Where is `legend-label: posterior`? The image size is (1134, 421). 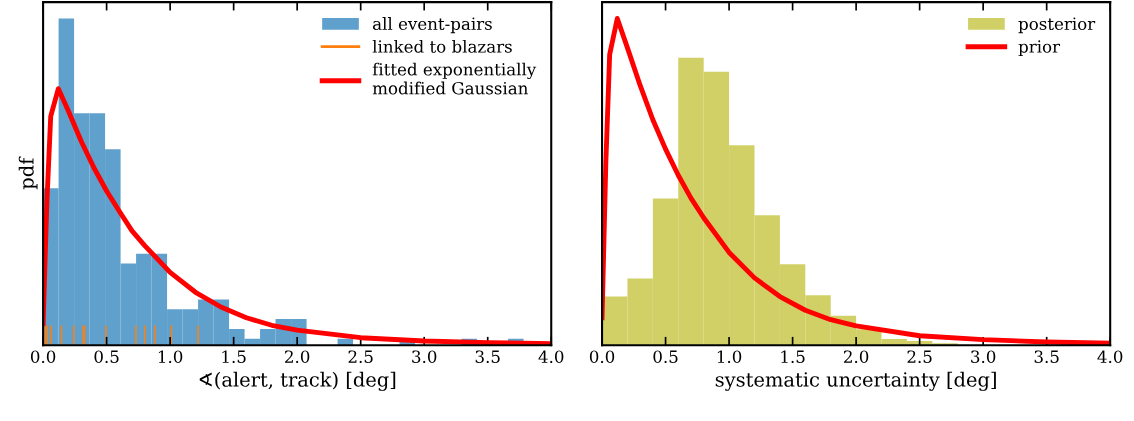 legend-label: posterior is located at coordinates (1057, 25).